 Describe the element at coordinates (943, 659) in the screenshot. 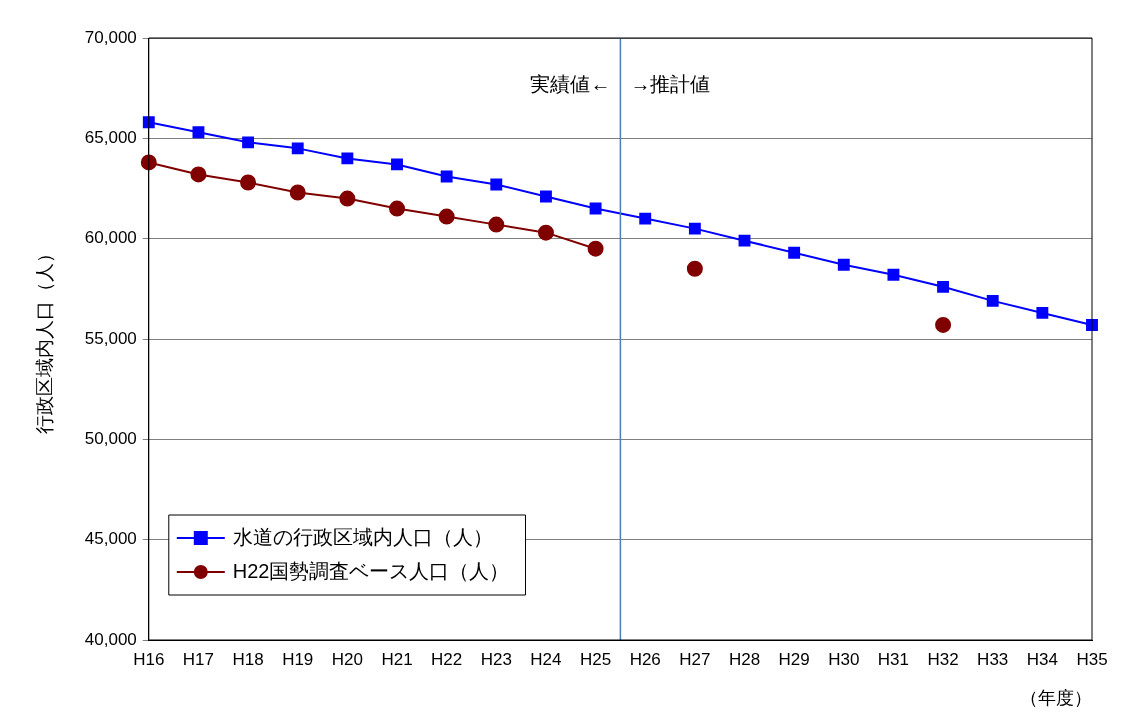

I see `x-tick-label: H32` at that location.